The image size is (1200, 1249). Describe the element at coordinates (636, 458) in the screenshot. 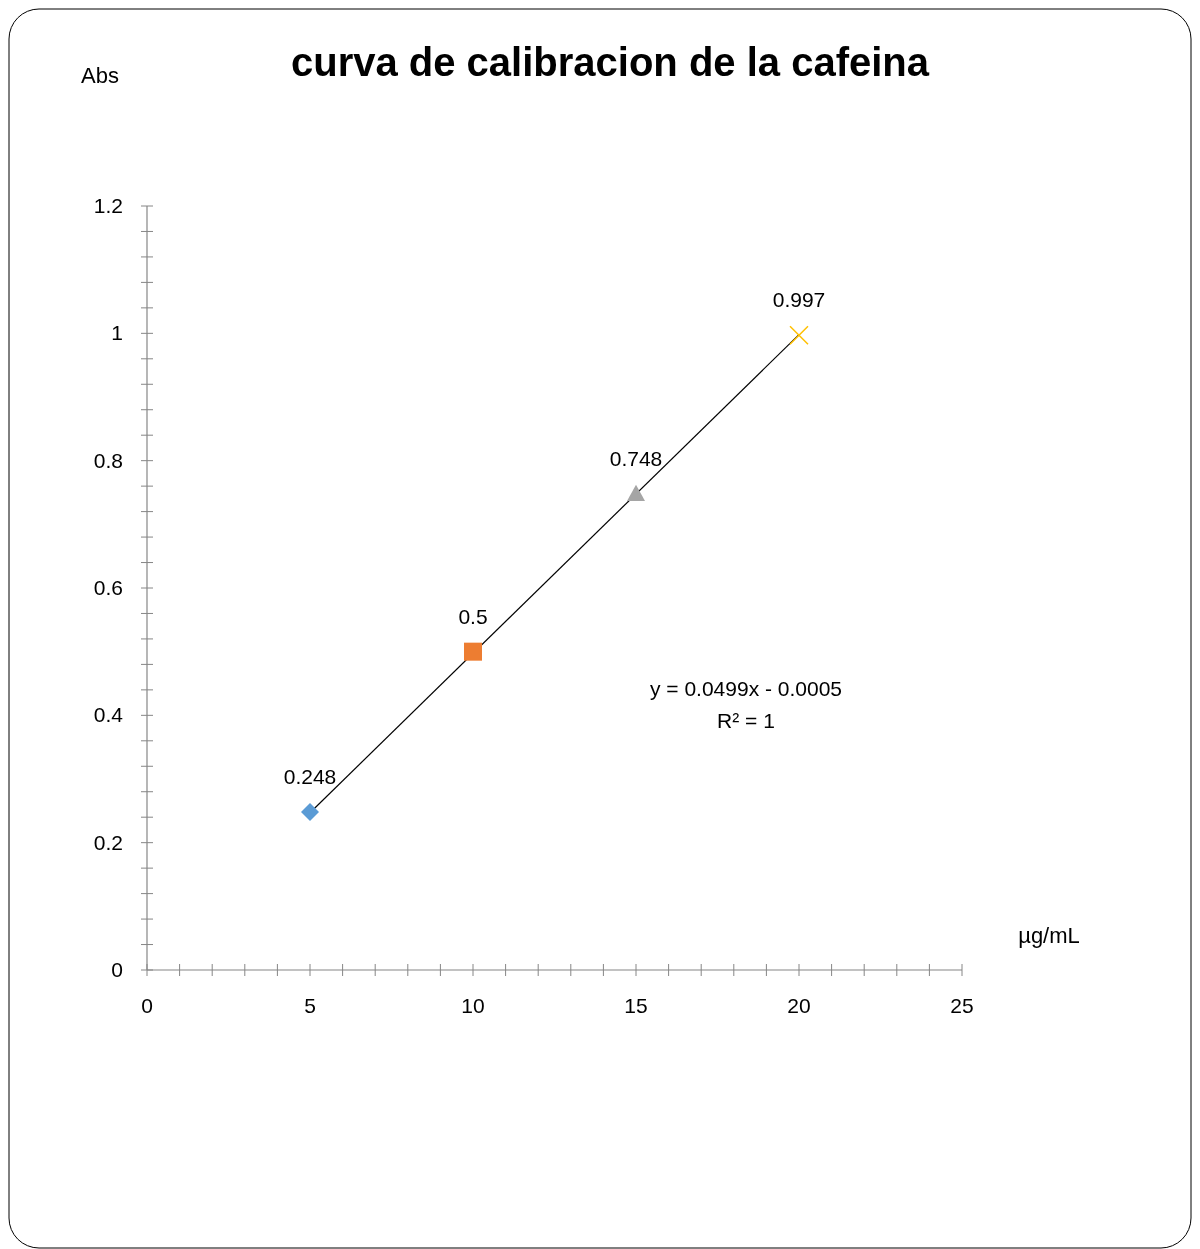

I see `data-label: 0.748` at that location.